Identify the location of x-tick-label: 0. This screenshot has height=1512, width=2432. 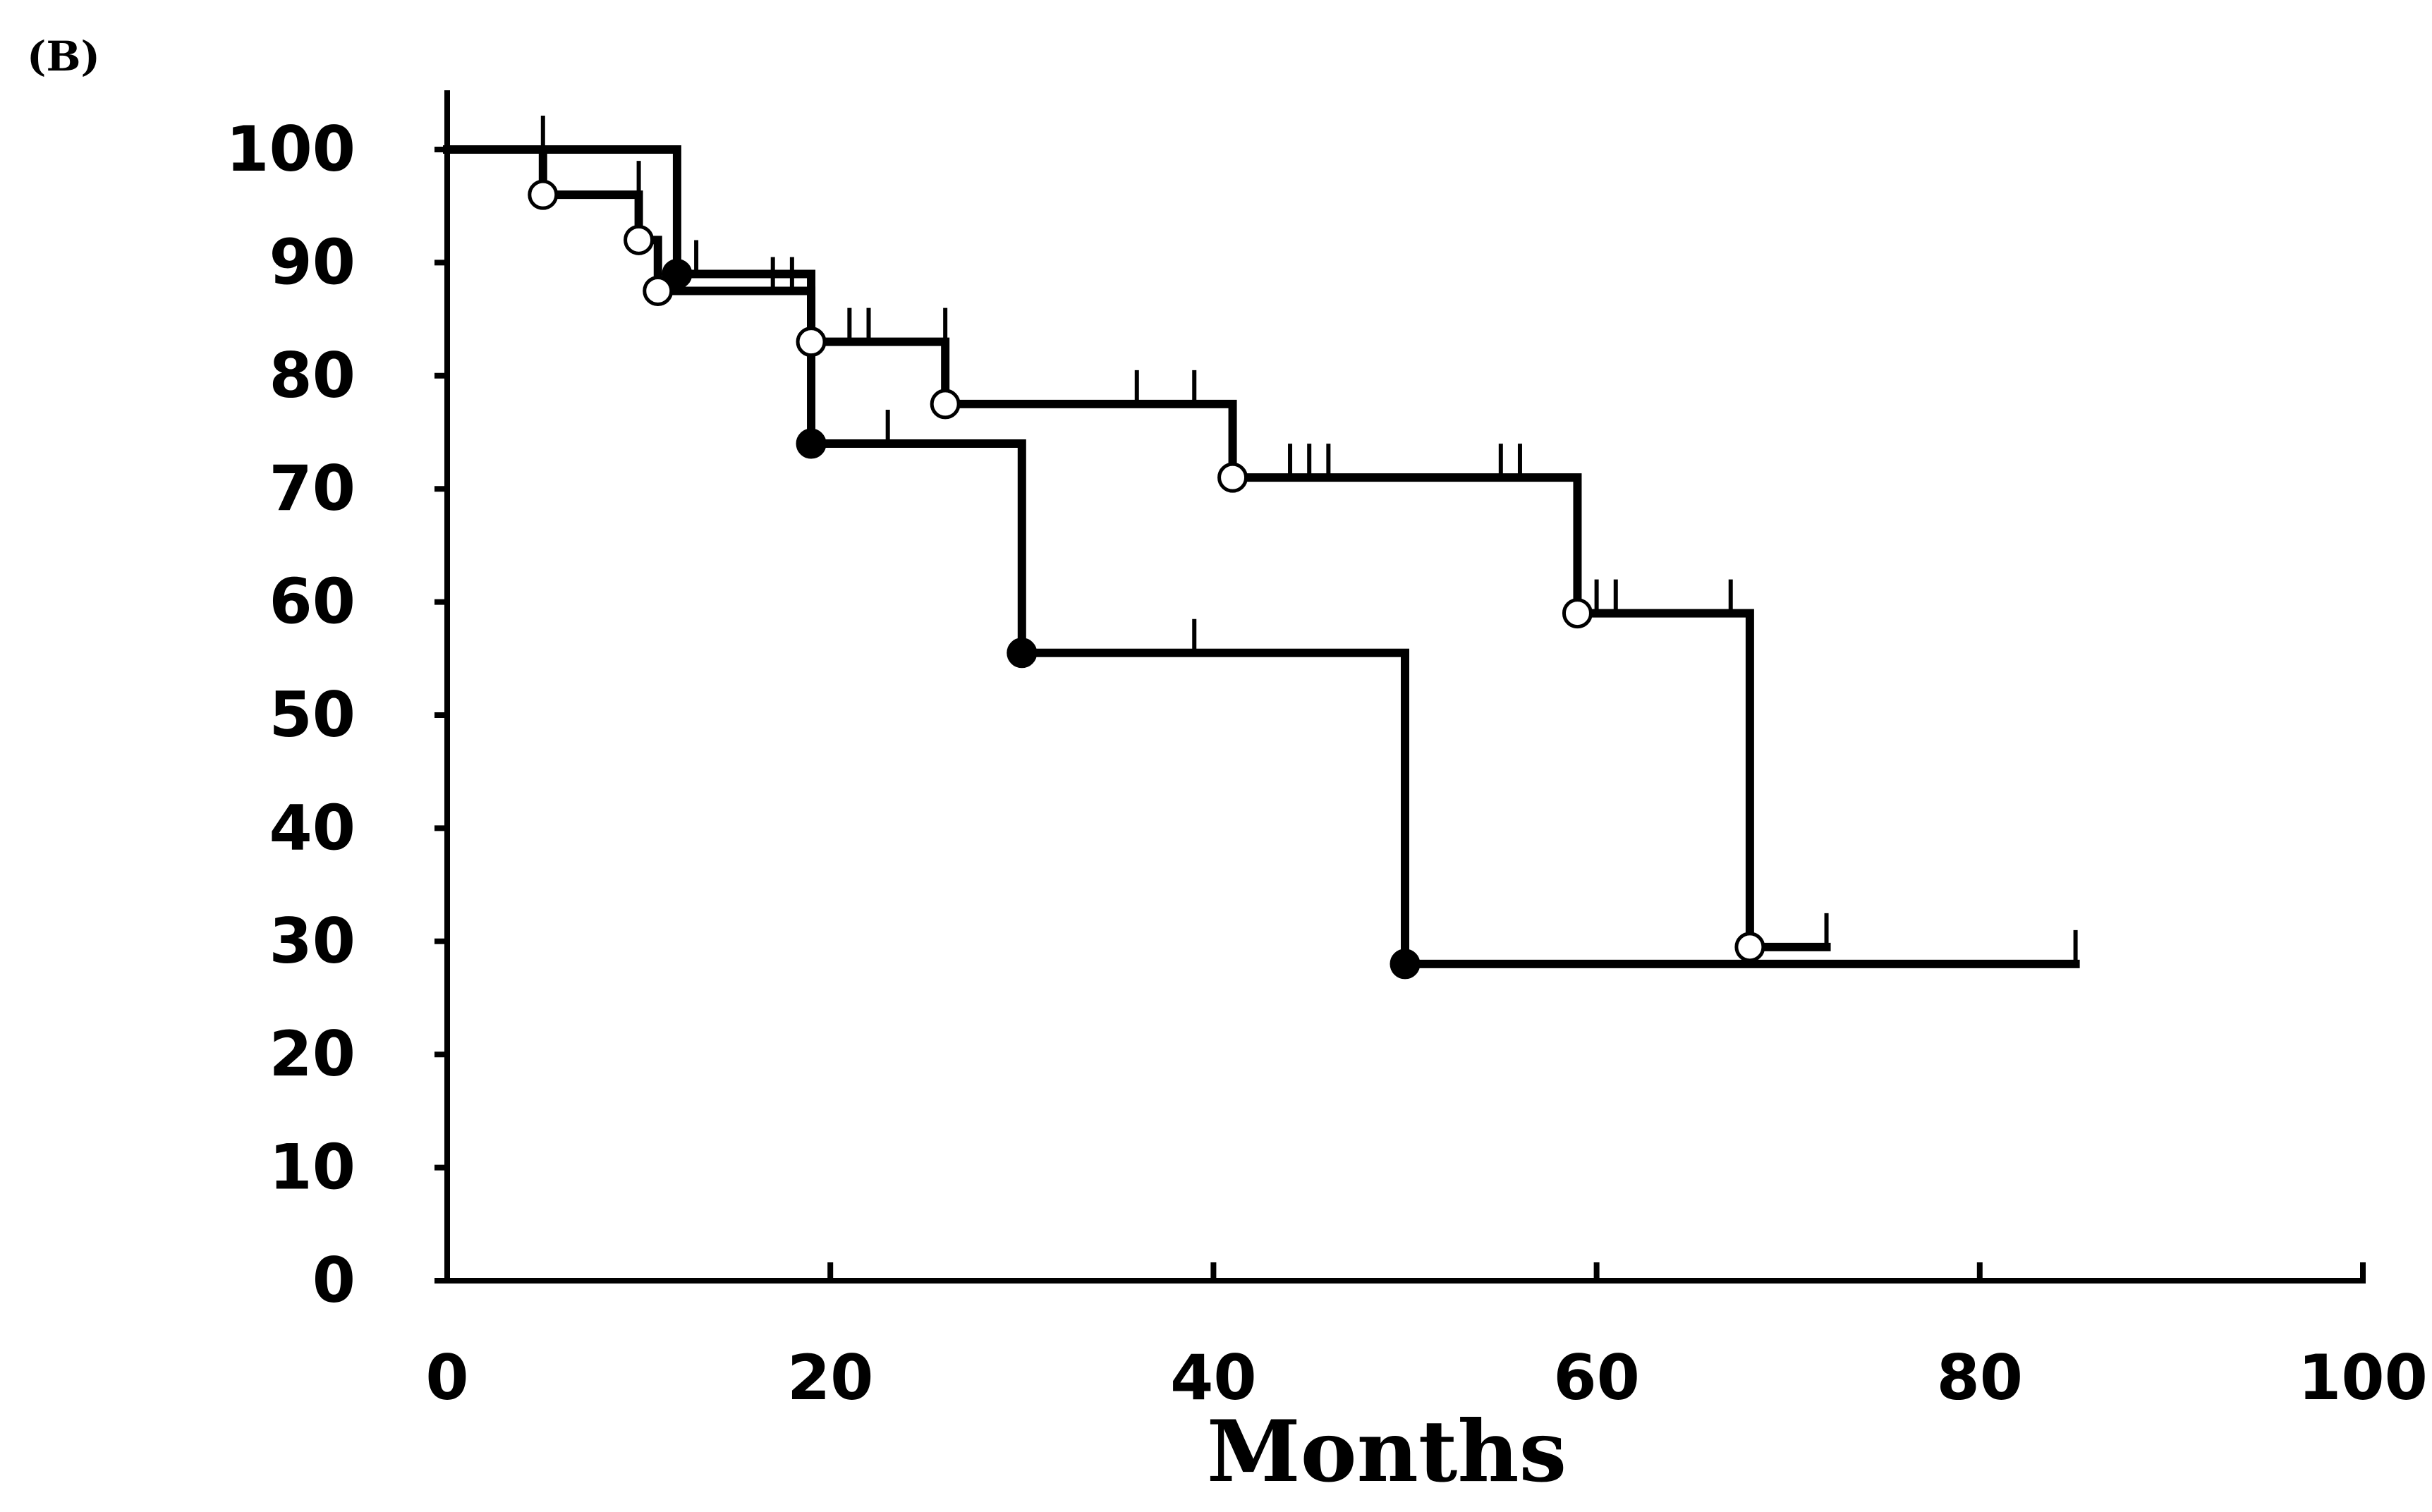
(446, 1377).